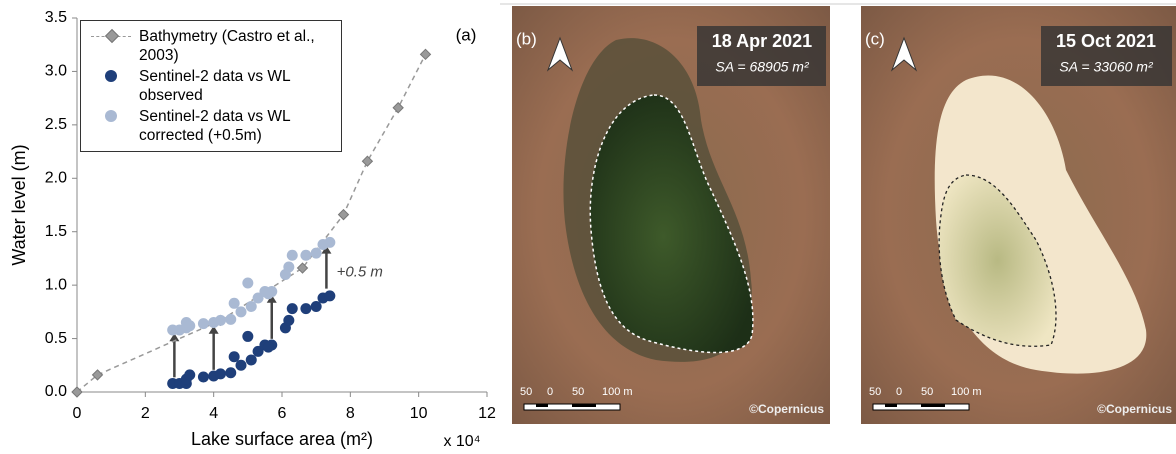  I want to click on legend-entry: Bathymetry (Castro et al., 2003), so click(211, 46).